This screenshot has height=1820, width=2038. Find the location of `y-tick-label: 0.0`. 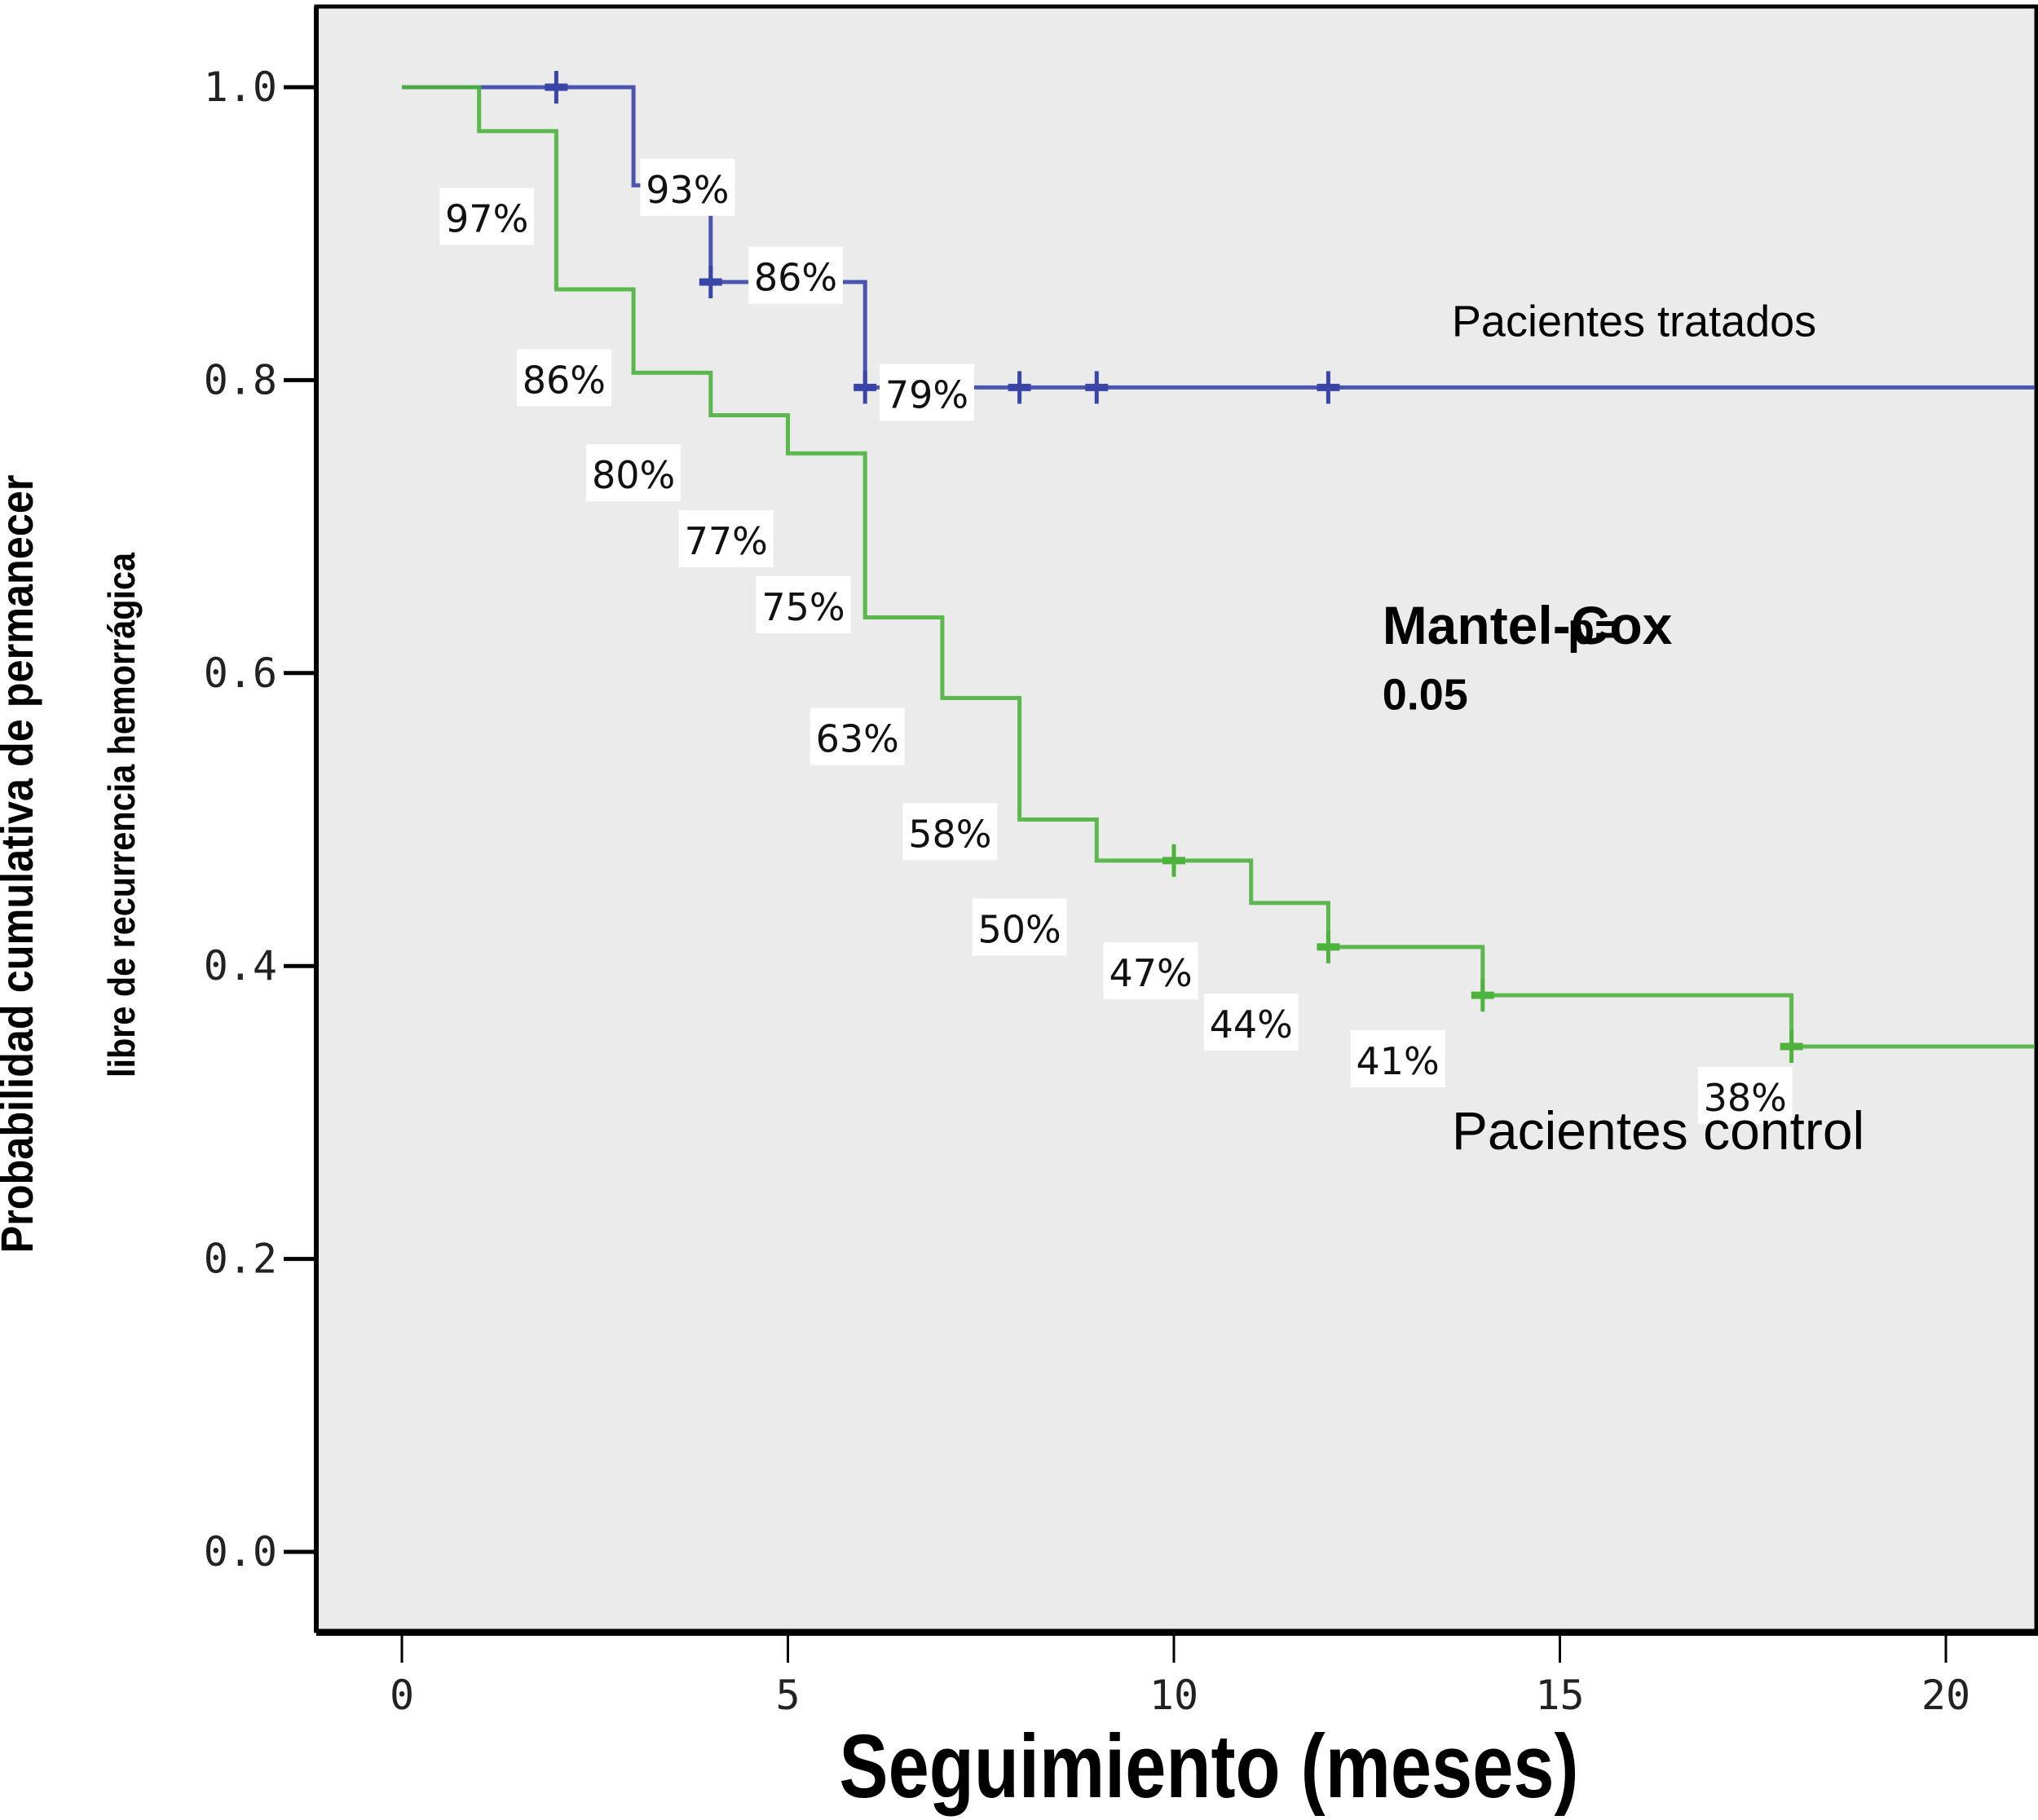

y-tick-label: 0.0 is located at coordinates (241, 1552).